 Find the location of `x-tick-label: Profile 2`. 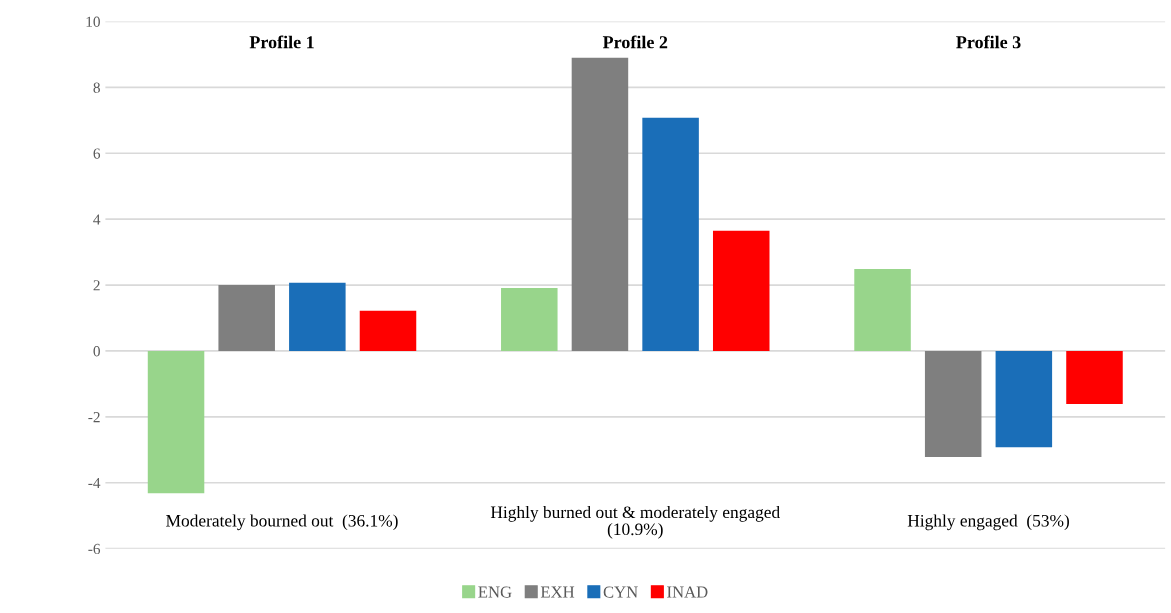

x-tick-label: Profile 2 is located at coordinates (635, 42).